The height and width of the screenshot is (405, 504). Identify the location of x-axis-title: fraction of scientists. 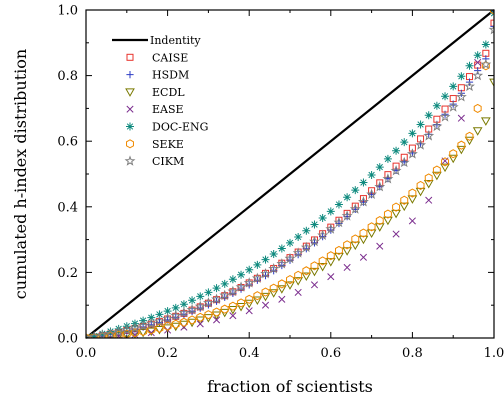
(290, 386).